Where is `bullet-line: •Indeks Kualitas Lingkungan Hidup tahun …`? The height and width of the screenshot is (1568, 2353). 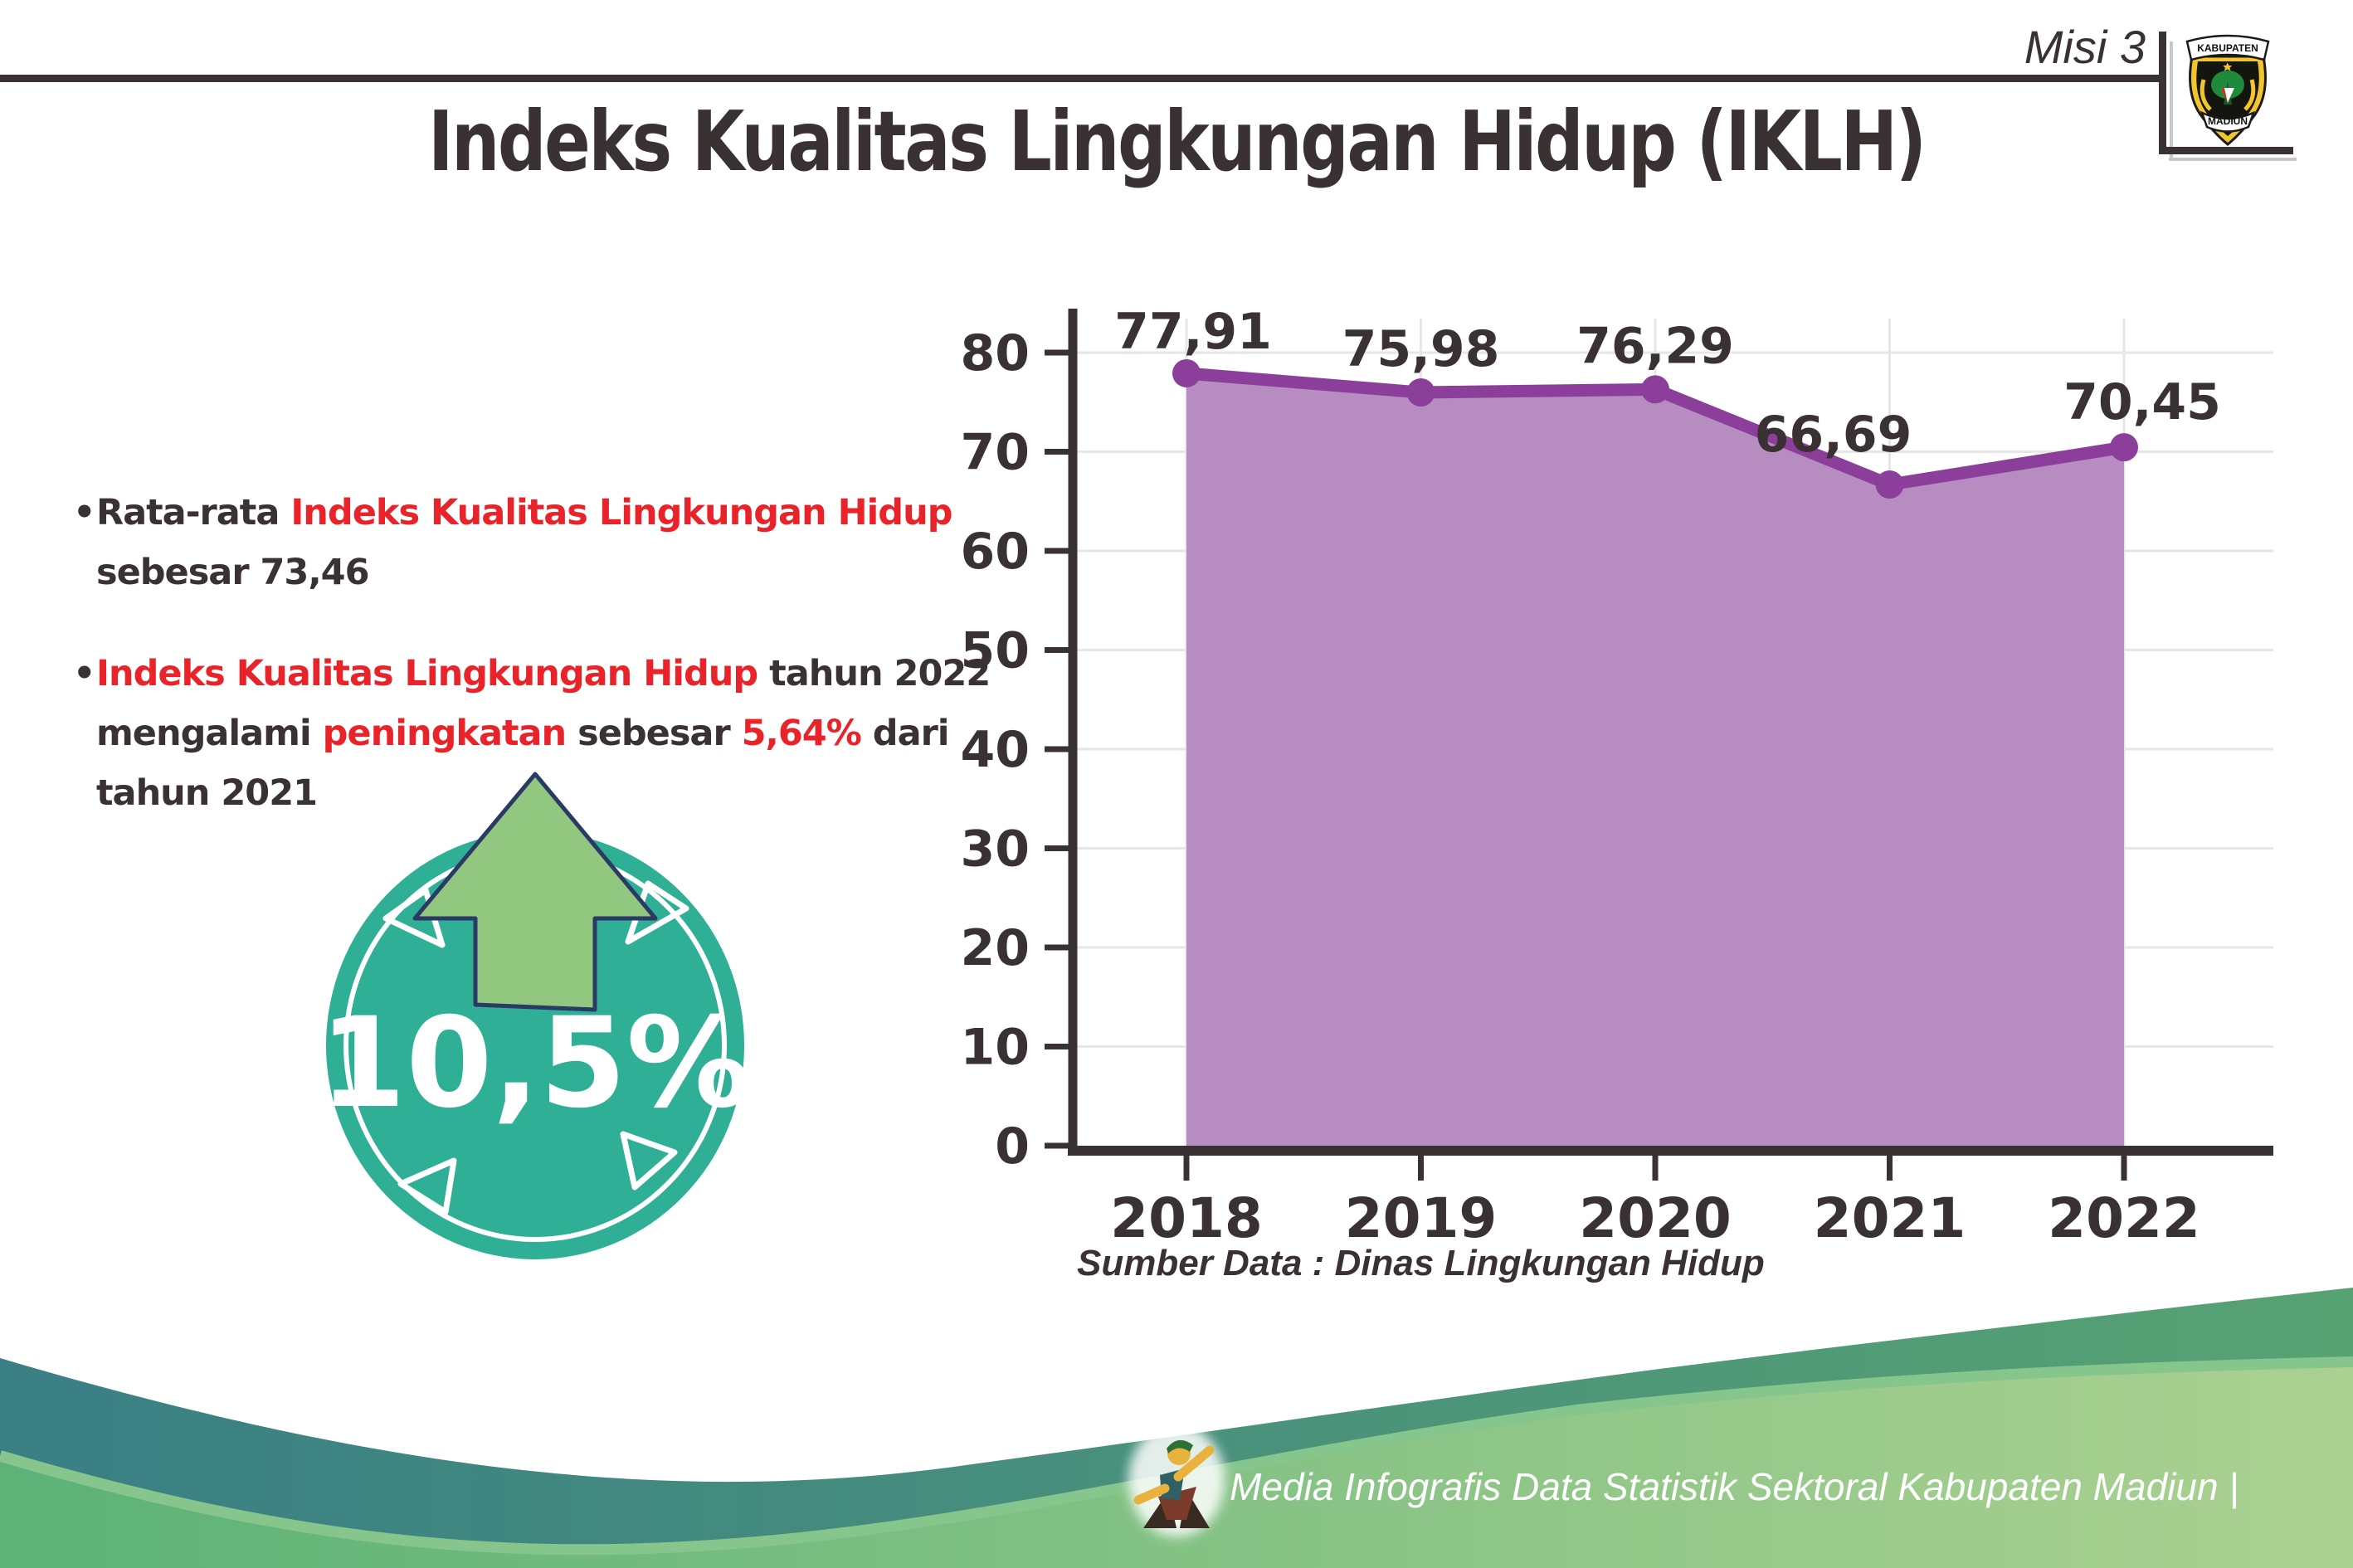 bullet-line: •Indeks Kualitas Lingkungan Hidup tahun … is located at coordinates (562, 674).